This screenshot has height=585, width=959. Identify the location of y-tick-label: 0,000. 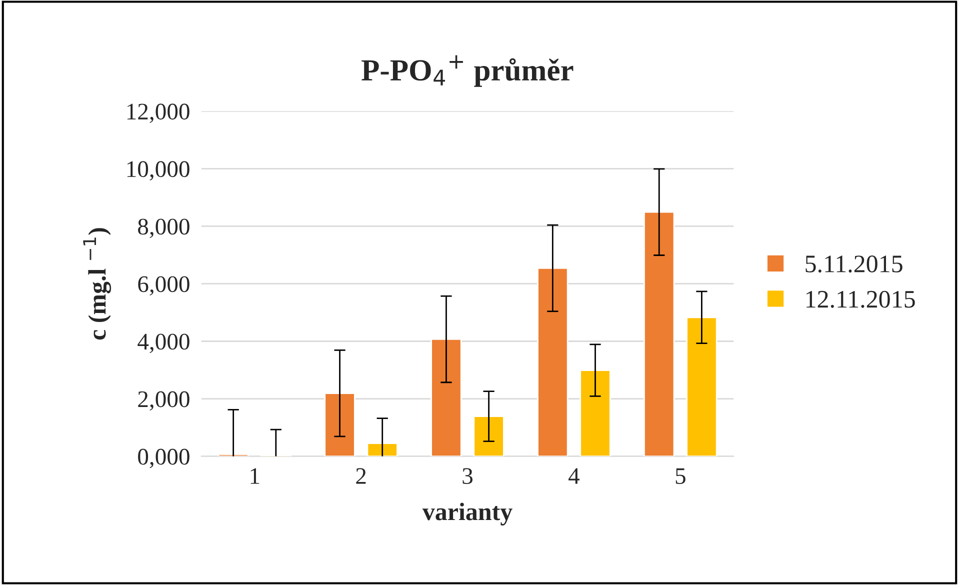
(164, 458).